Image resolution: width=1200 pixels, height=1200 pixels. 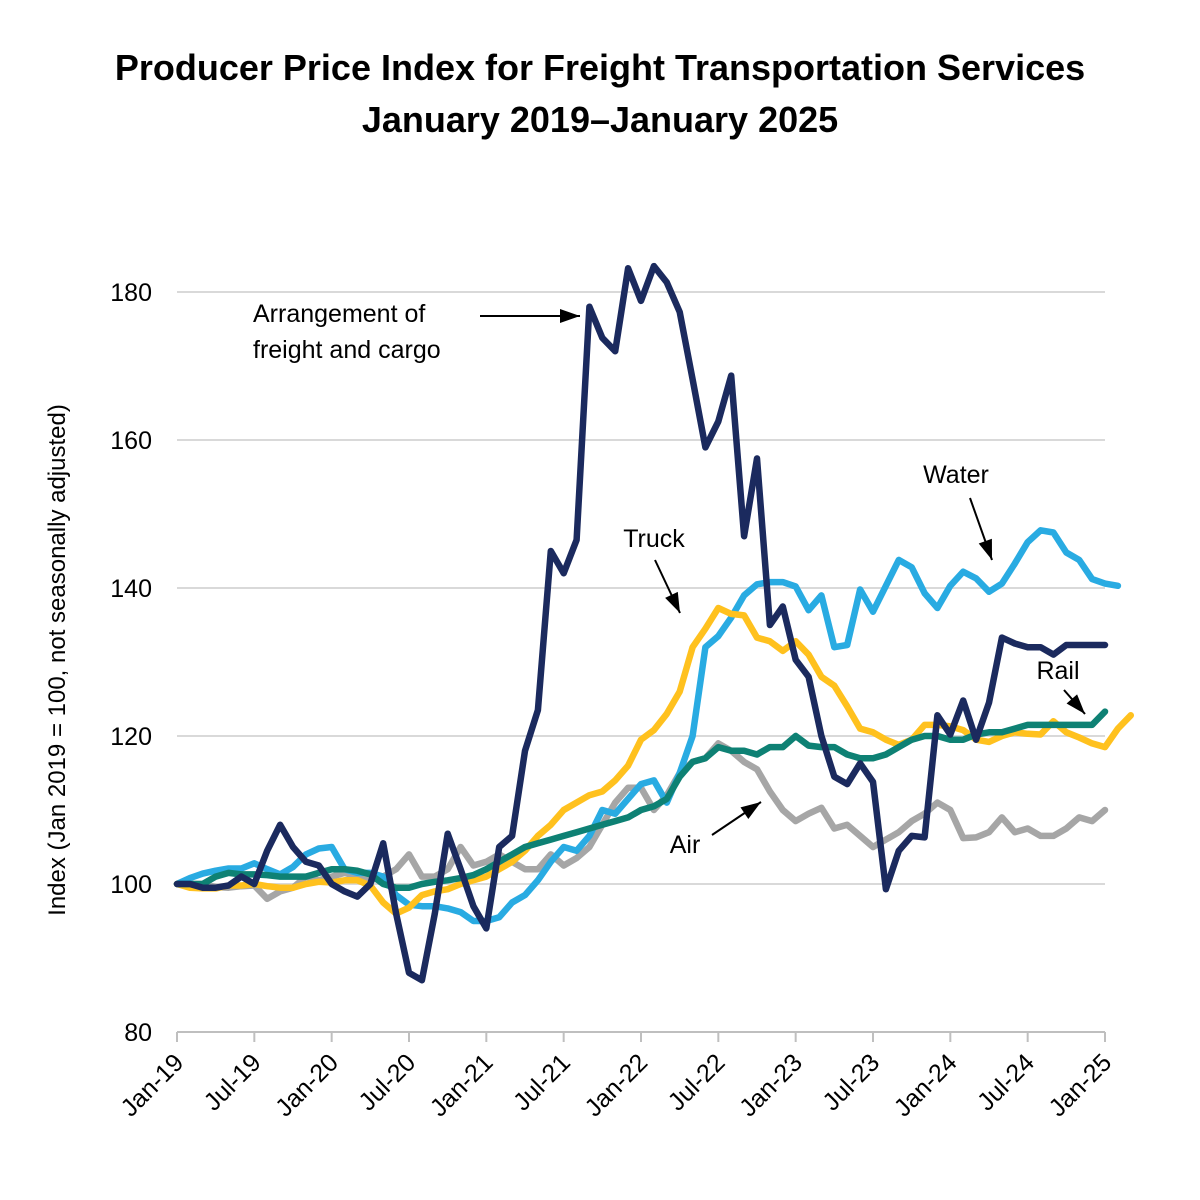 I want to click on y-tick-label: 80, so click(x=138, y=1033).